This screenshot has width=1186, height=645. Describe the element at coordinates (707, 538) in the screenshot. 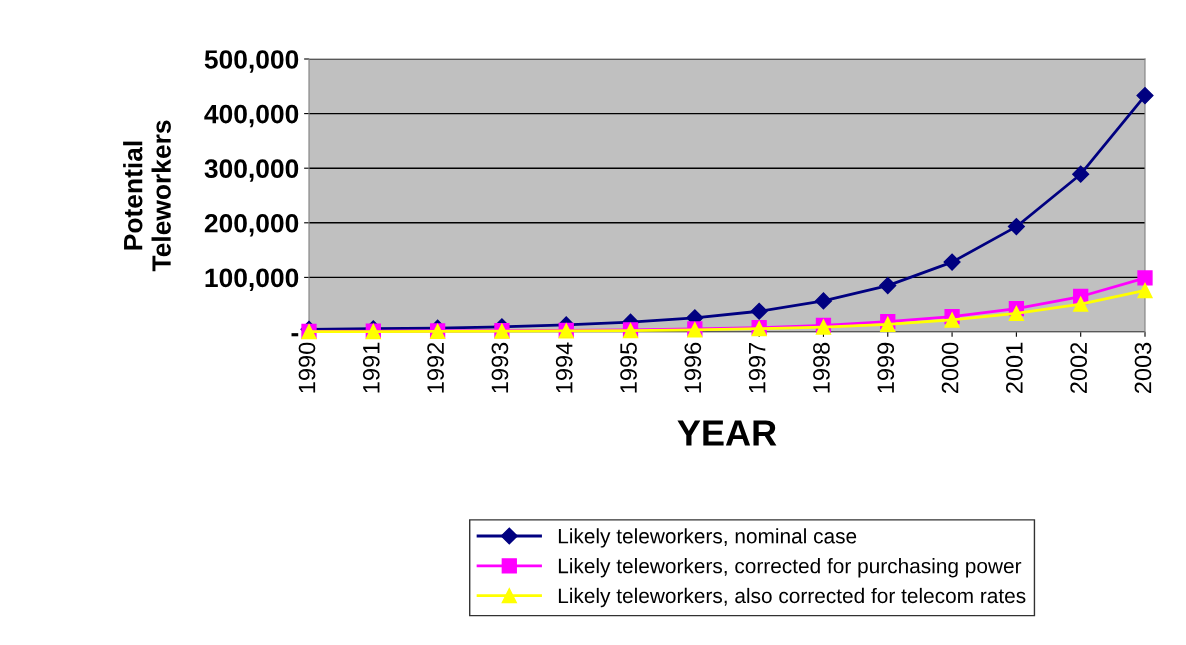

I see `legend-label: Likely teleworkers, nominal case` at that location.